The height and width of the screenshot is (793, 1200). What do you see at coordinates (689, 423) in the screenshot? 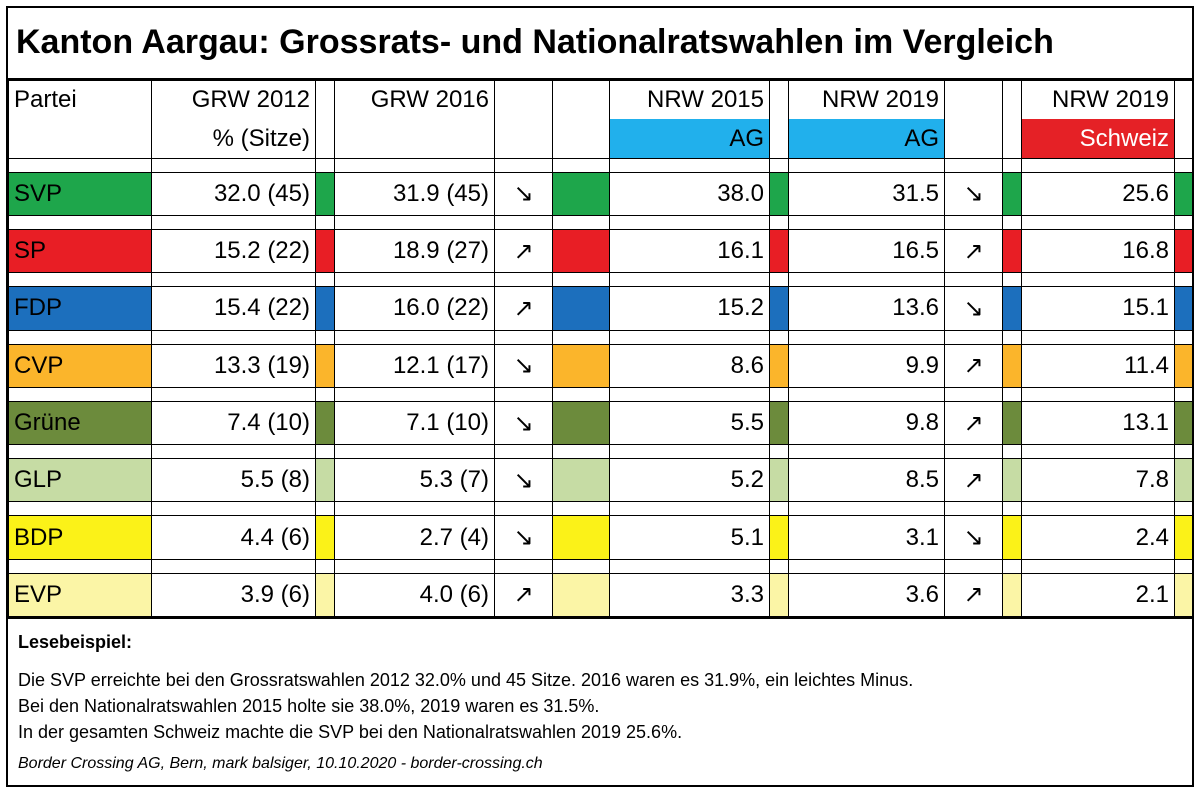
I see `nrw2015-value: 5.5` at bounding box center [689, 423].